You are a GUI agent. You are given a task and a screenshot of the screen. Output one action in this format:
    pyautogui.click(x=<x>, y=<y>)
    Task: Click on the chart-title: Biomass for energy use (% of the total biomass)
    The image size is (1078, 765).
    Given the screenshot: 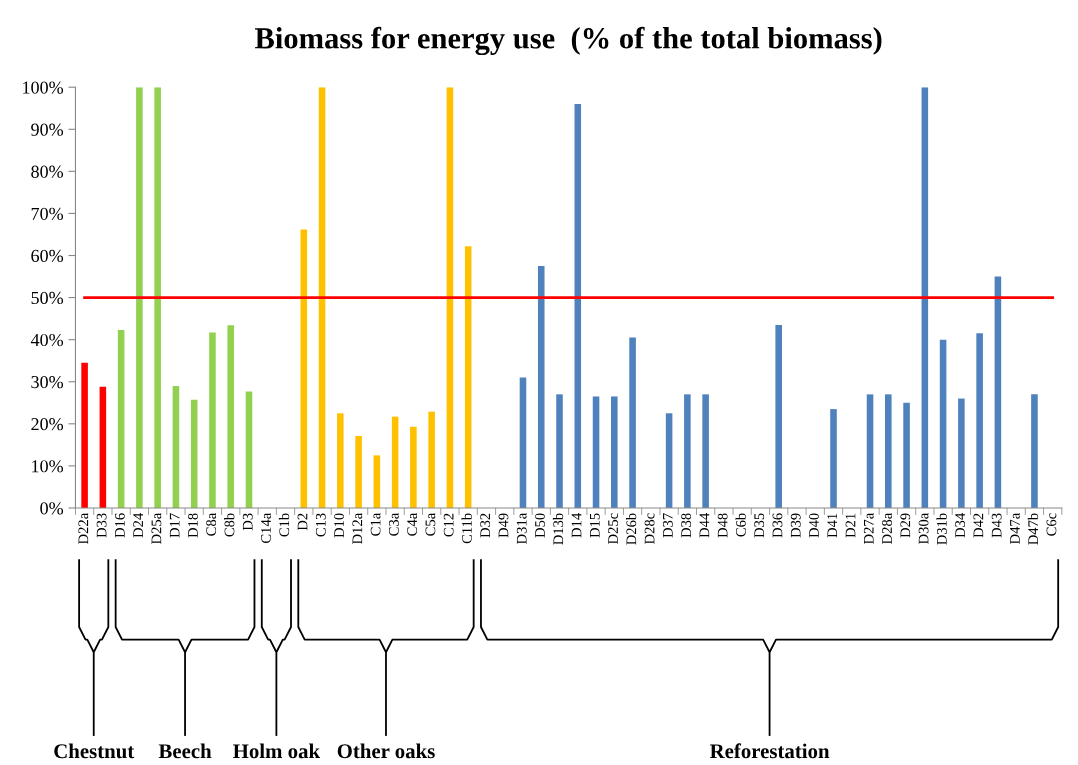 What is the action you would take?
    pyautogui.click(x=568, y=41)
    